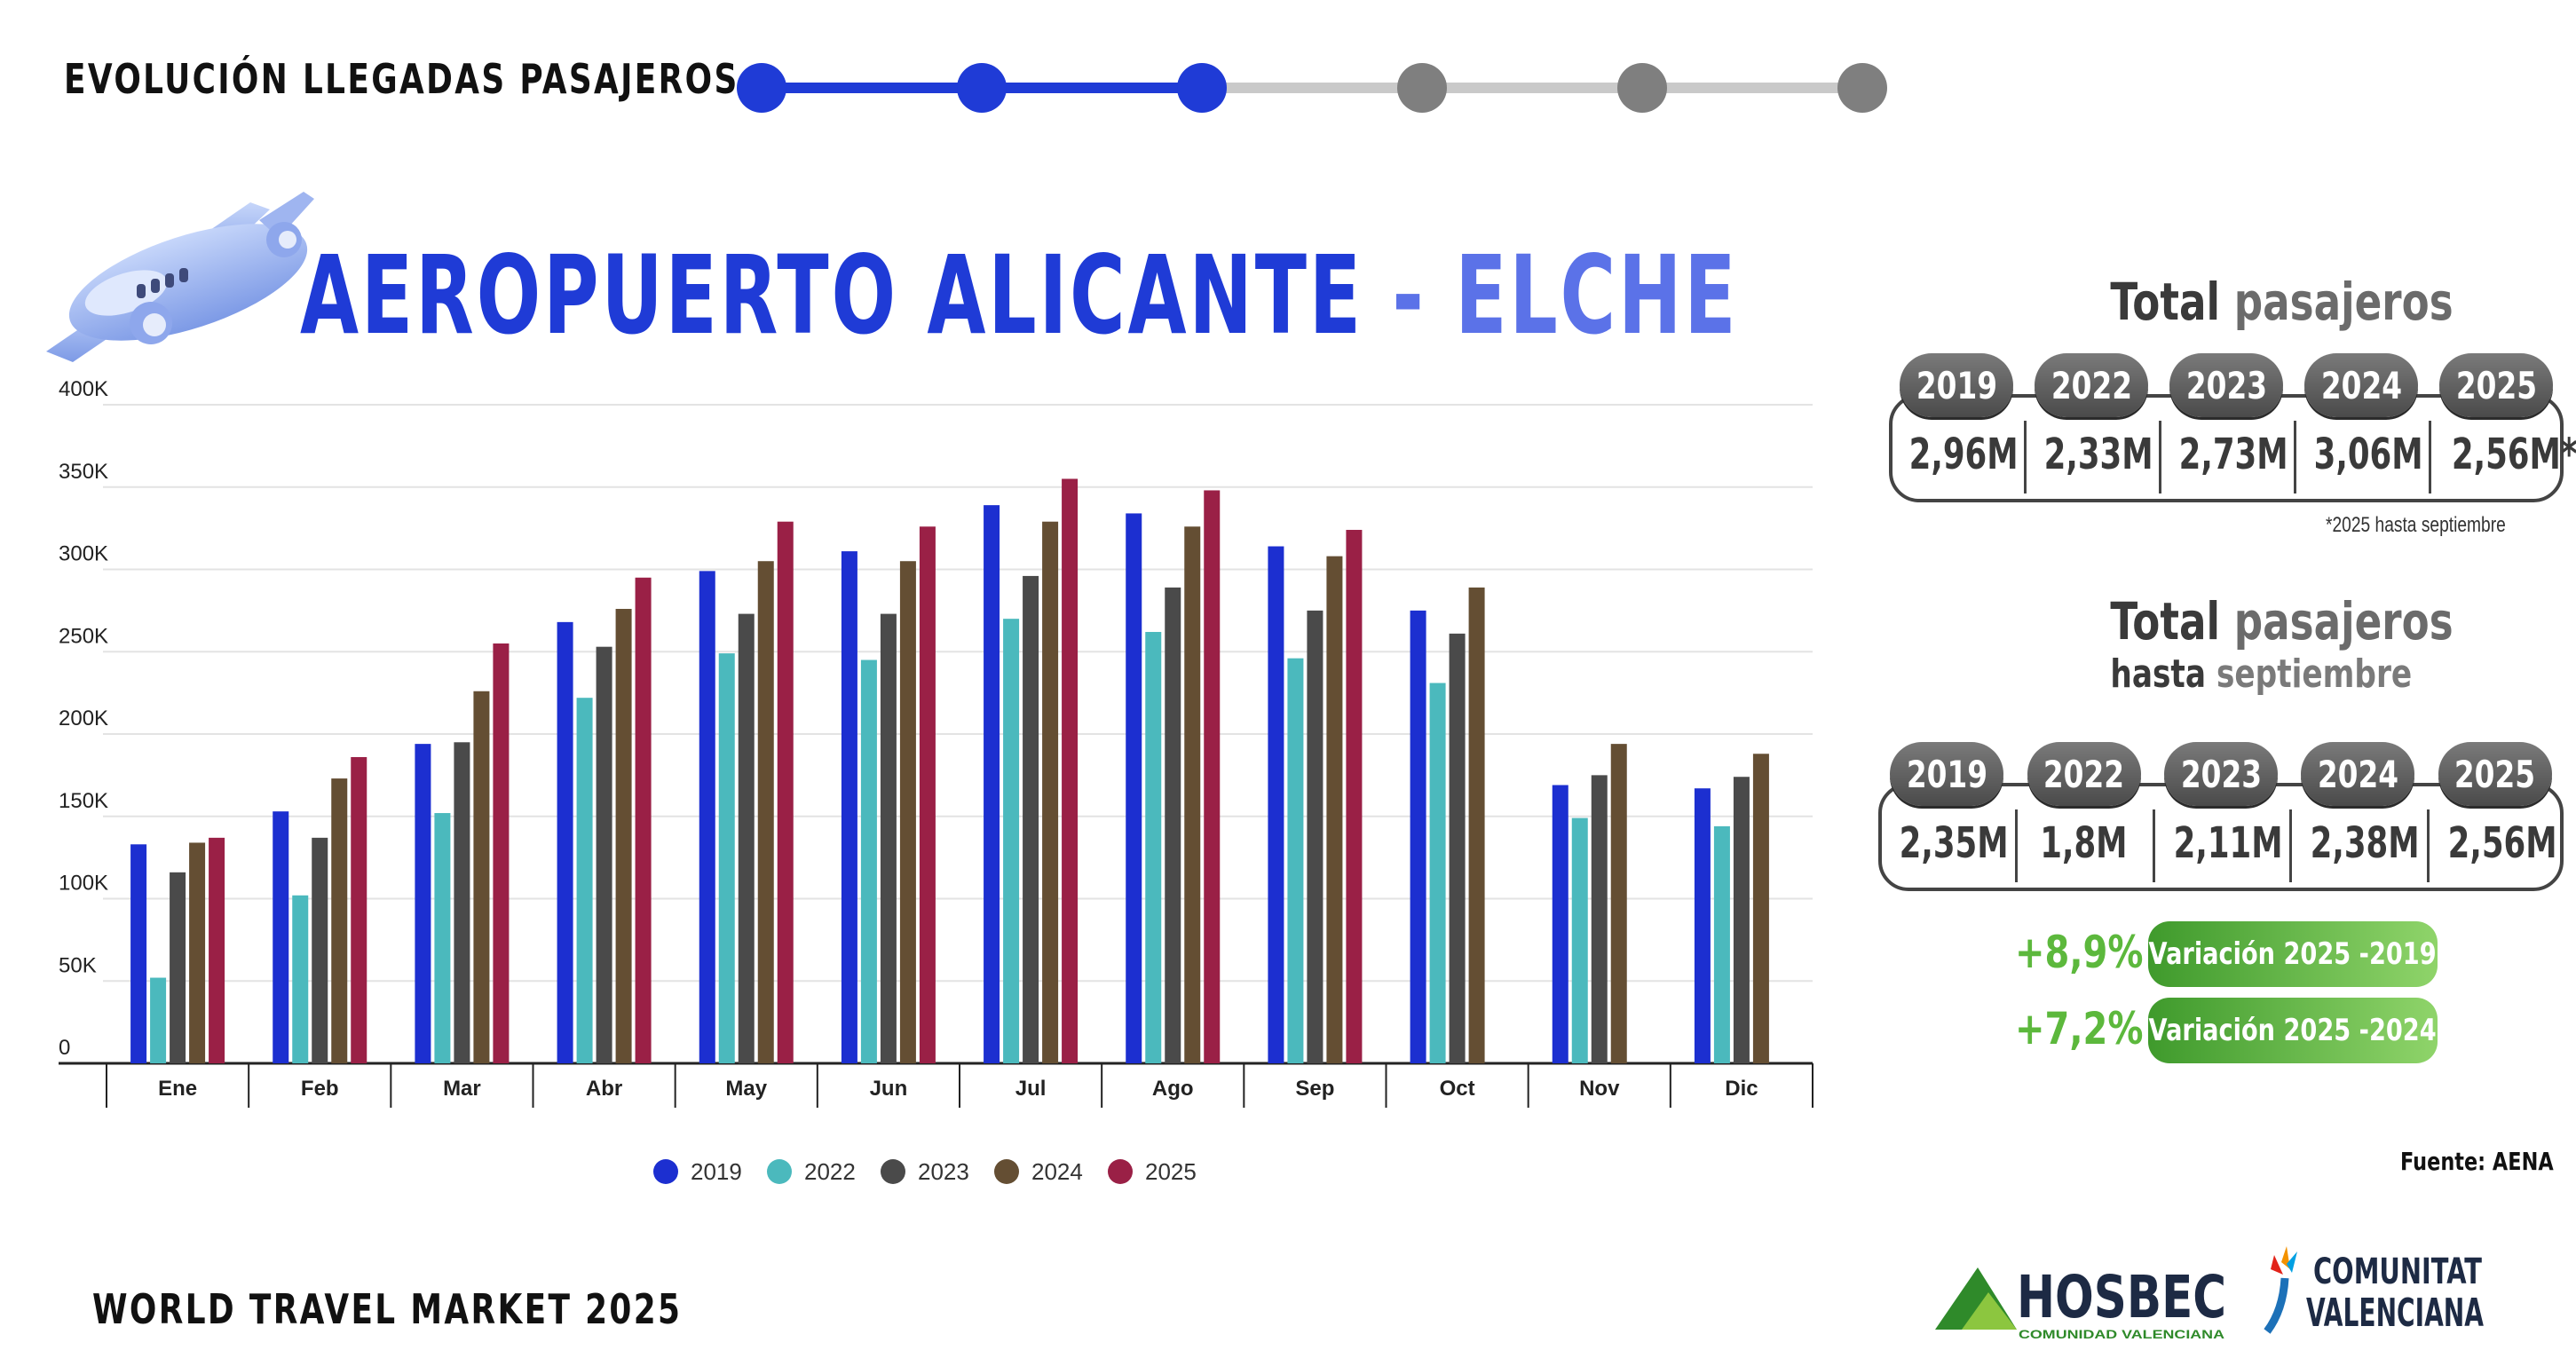 This screenshot has height=1358, width=2576. What do you see at coordinates (1418, 836) in the screenshot?
I see `bar-2019-Oct` at bounding box center [1418, 836].